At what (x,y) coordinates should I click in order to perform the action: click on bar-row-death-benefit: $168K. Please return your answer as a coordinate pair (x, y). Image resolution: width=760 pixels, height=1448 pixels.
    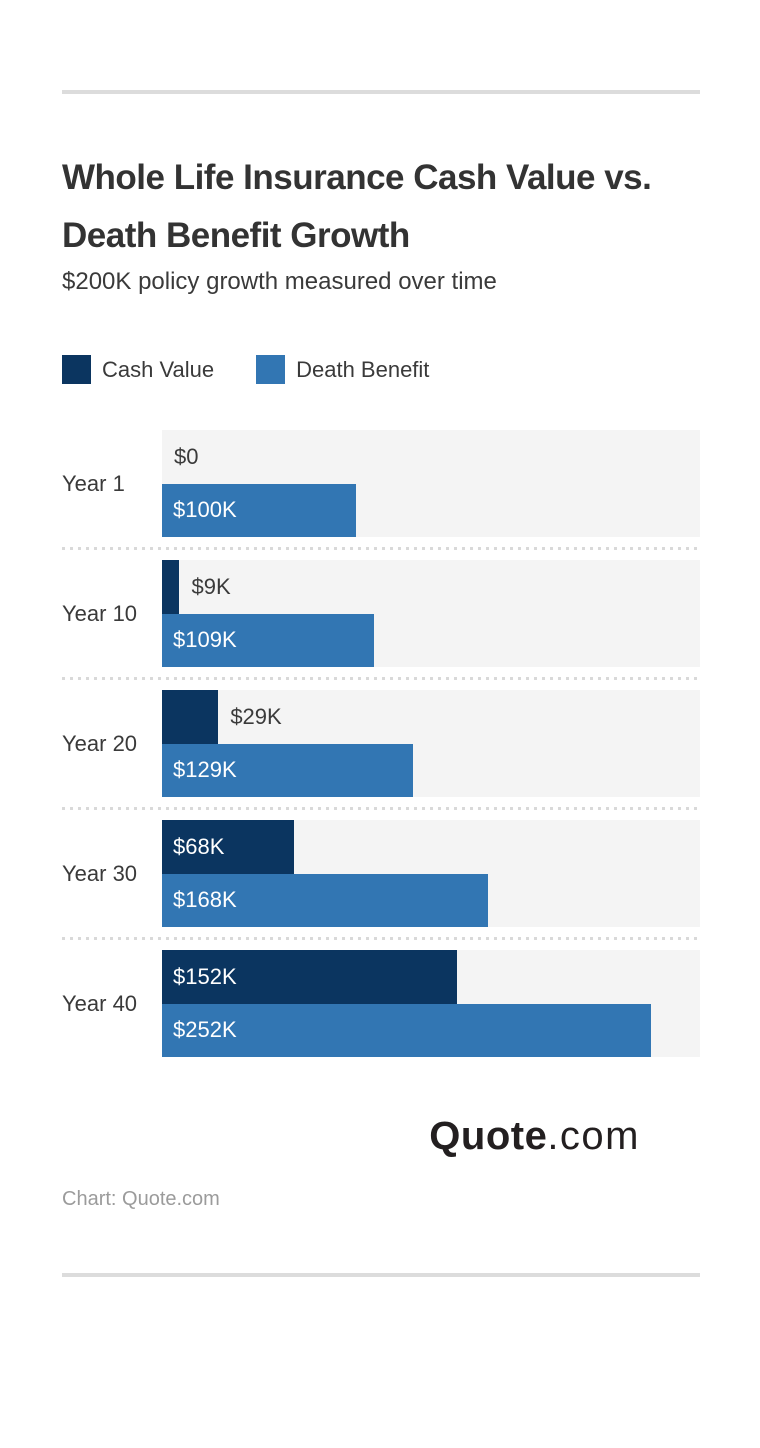
    Looking at the image, I should click on (431, 900).